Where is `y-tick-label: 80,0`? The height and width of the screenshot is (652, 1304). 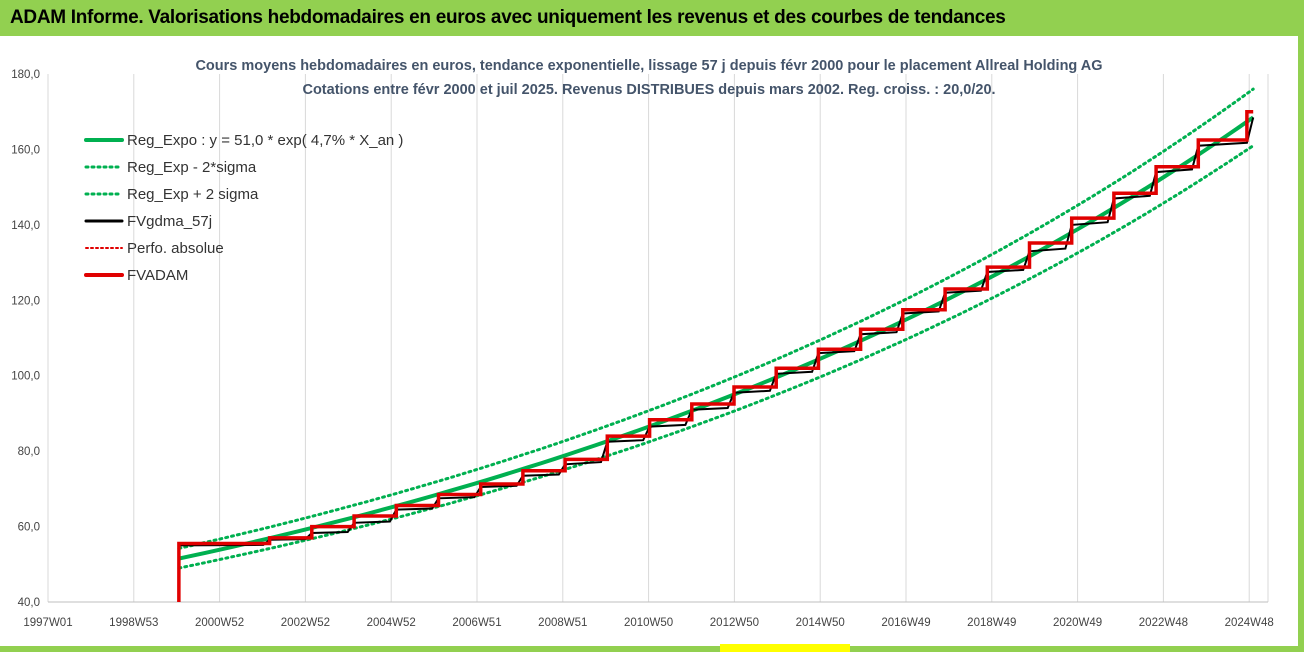 y-tick-label: 80,0 is located at coordinates (29, 452).